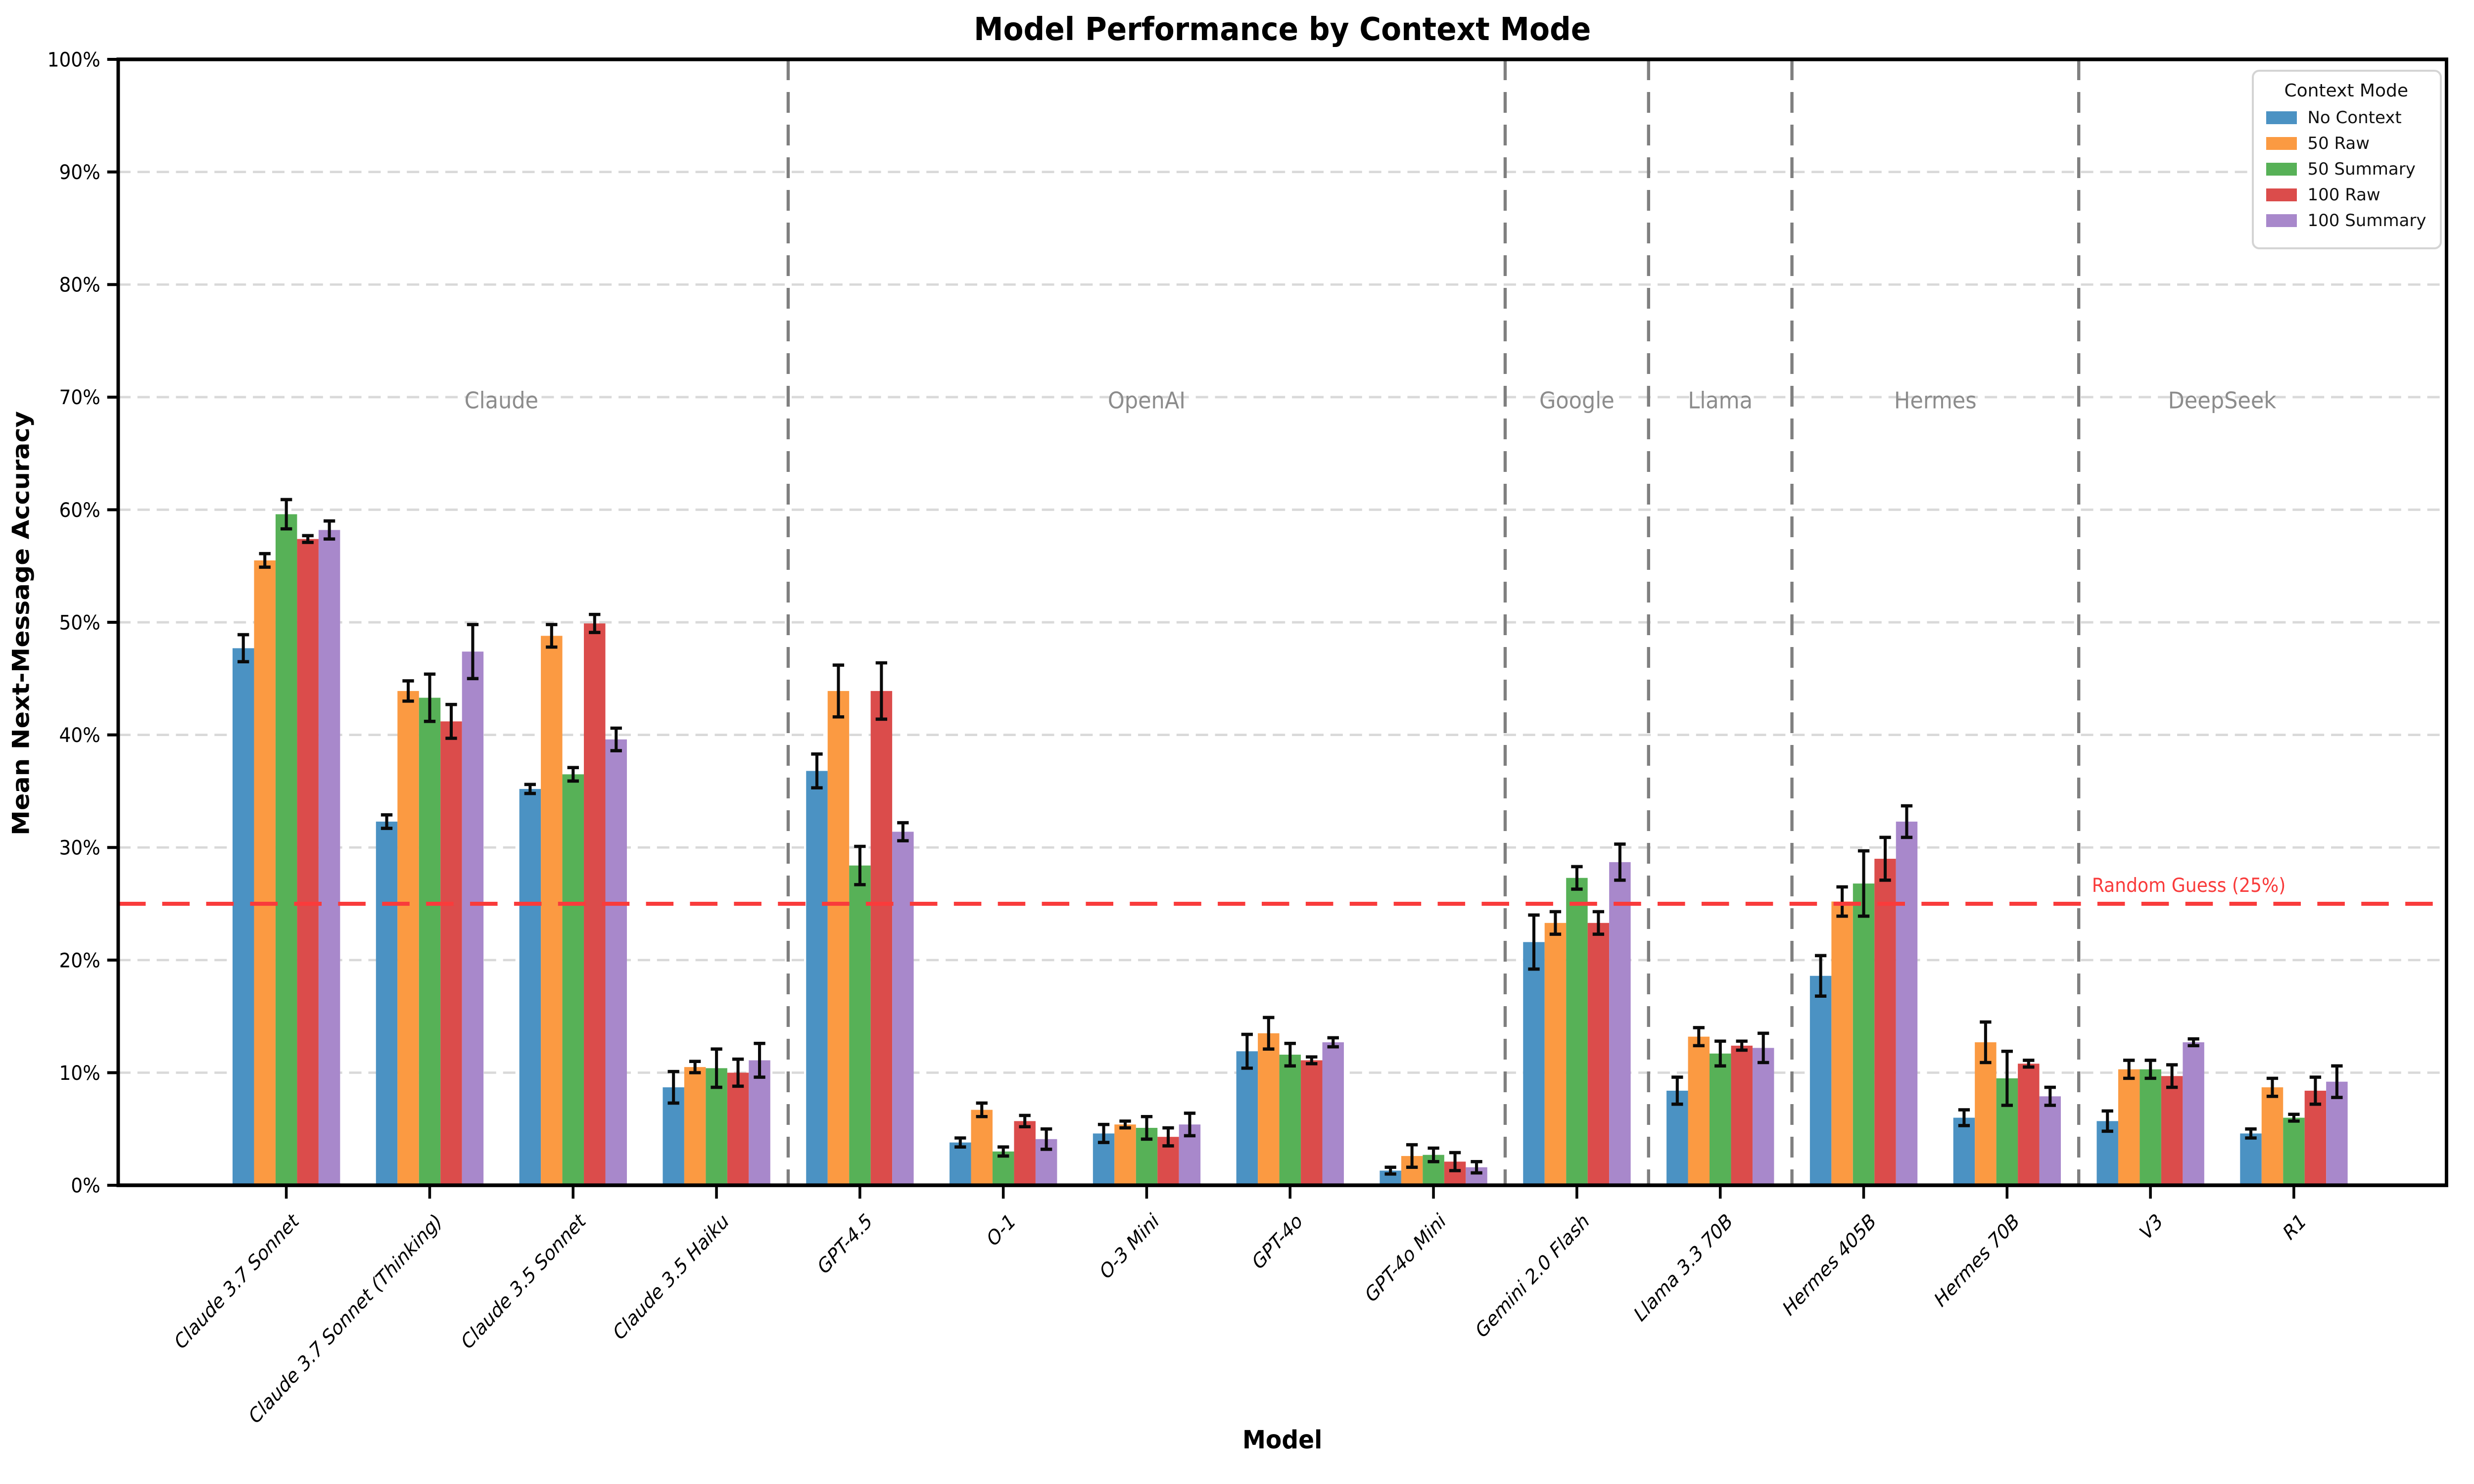  Describe the element at coordinates (2362, 169) in the screenshot. I see `legend-item-label: 50 Summary` at that location.